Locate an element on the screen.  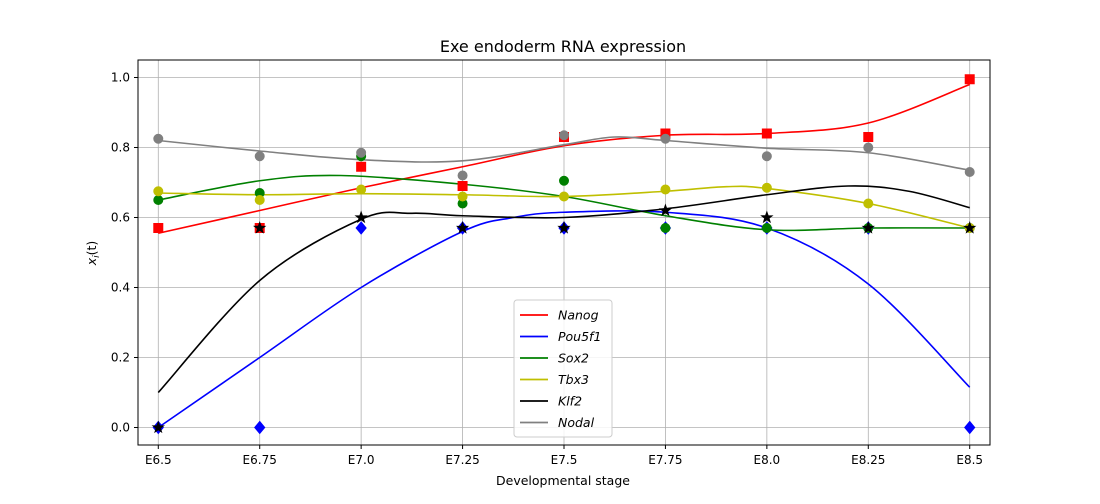
y-axis-label-sub: i is located at coordinates (97, 256).